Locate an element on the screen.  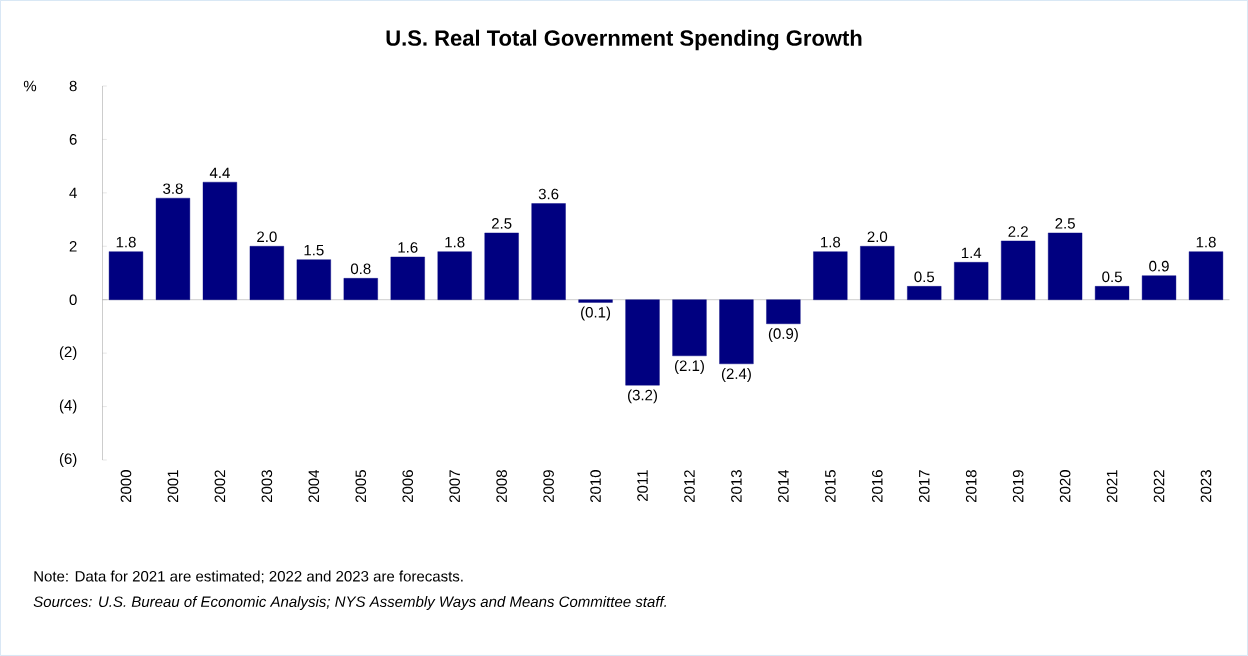
y-tick-label: (4) is located at coordinates (68, 406).